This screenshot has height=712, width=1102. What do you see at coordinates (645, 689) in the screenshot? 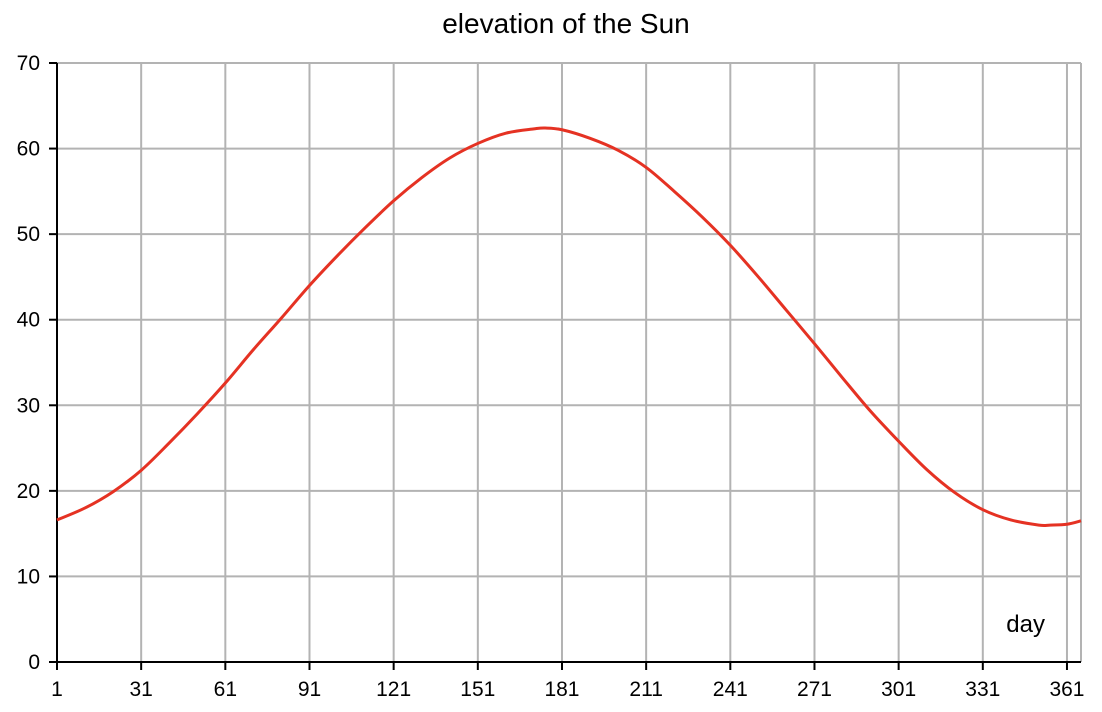
I see `x-tick-label: 211` at bounding box center [645, 689].